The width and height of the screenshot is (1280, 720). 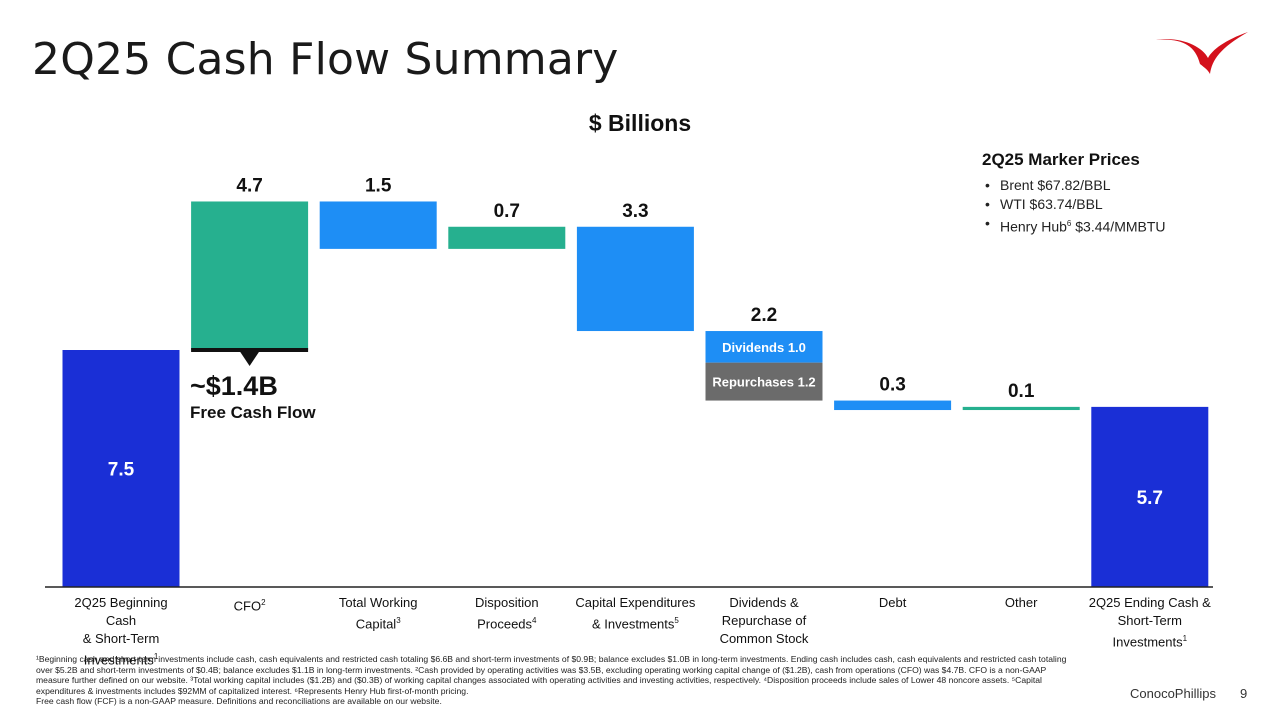 What do you see at coordinates (121, 638) in the screenshot?
I see `x-axis-label-line: & Short-Term` at bounding box center [121, 638].